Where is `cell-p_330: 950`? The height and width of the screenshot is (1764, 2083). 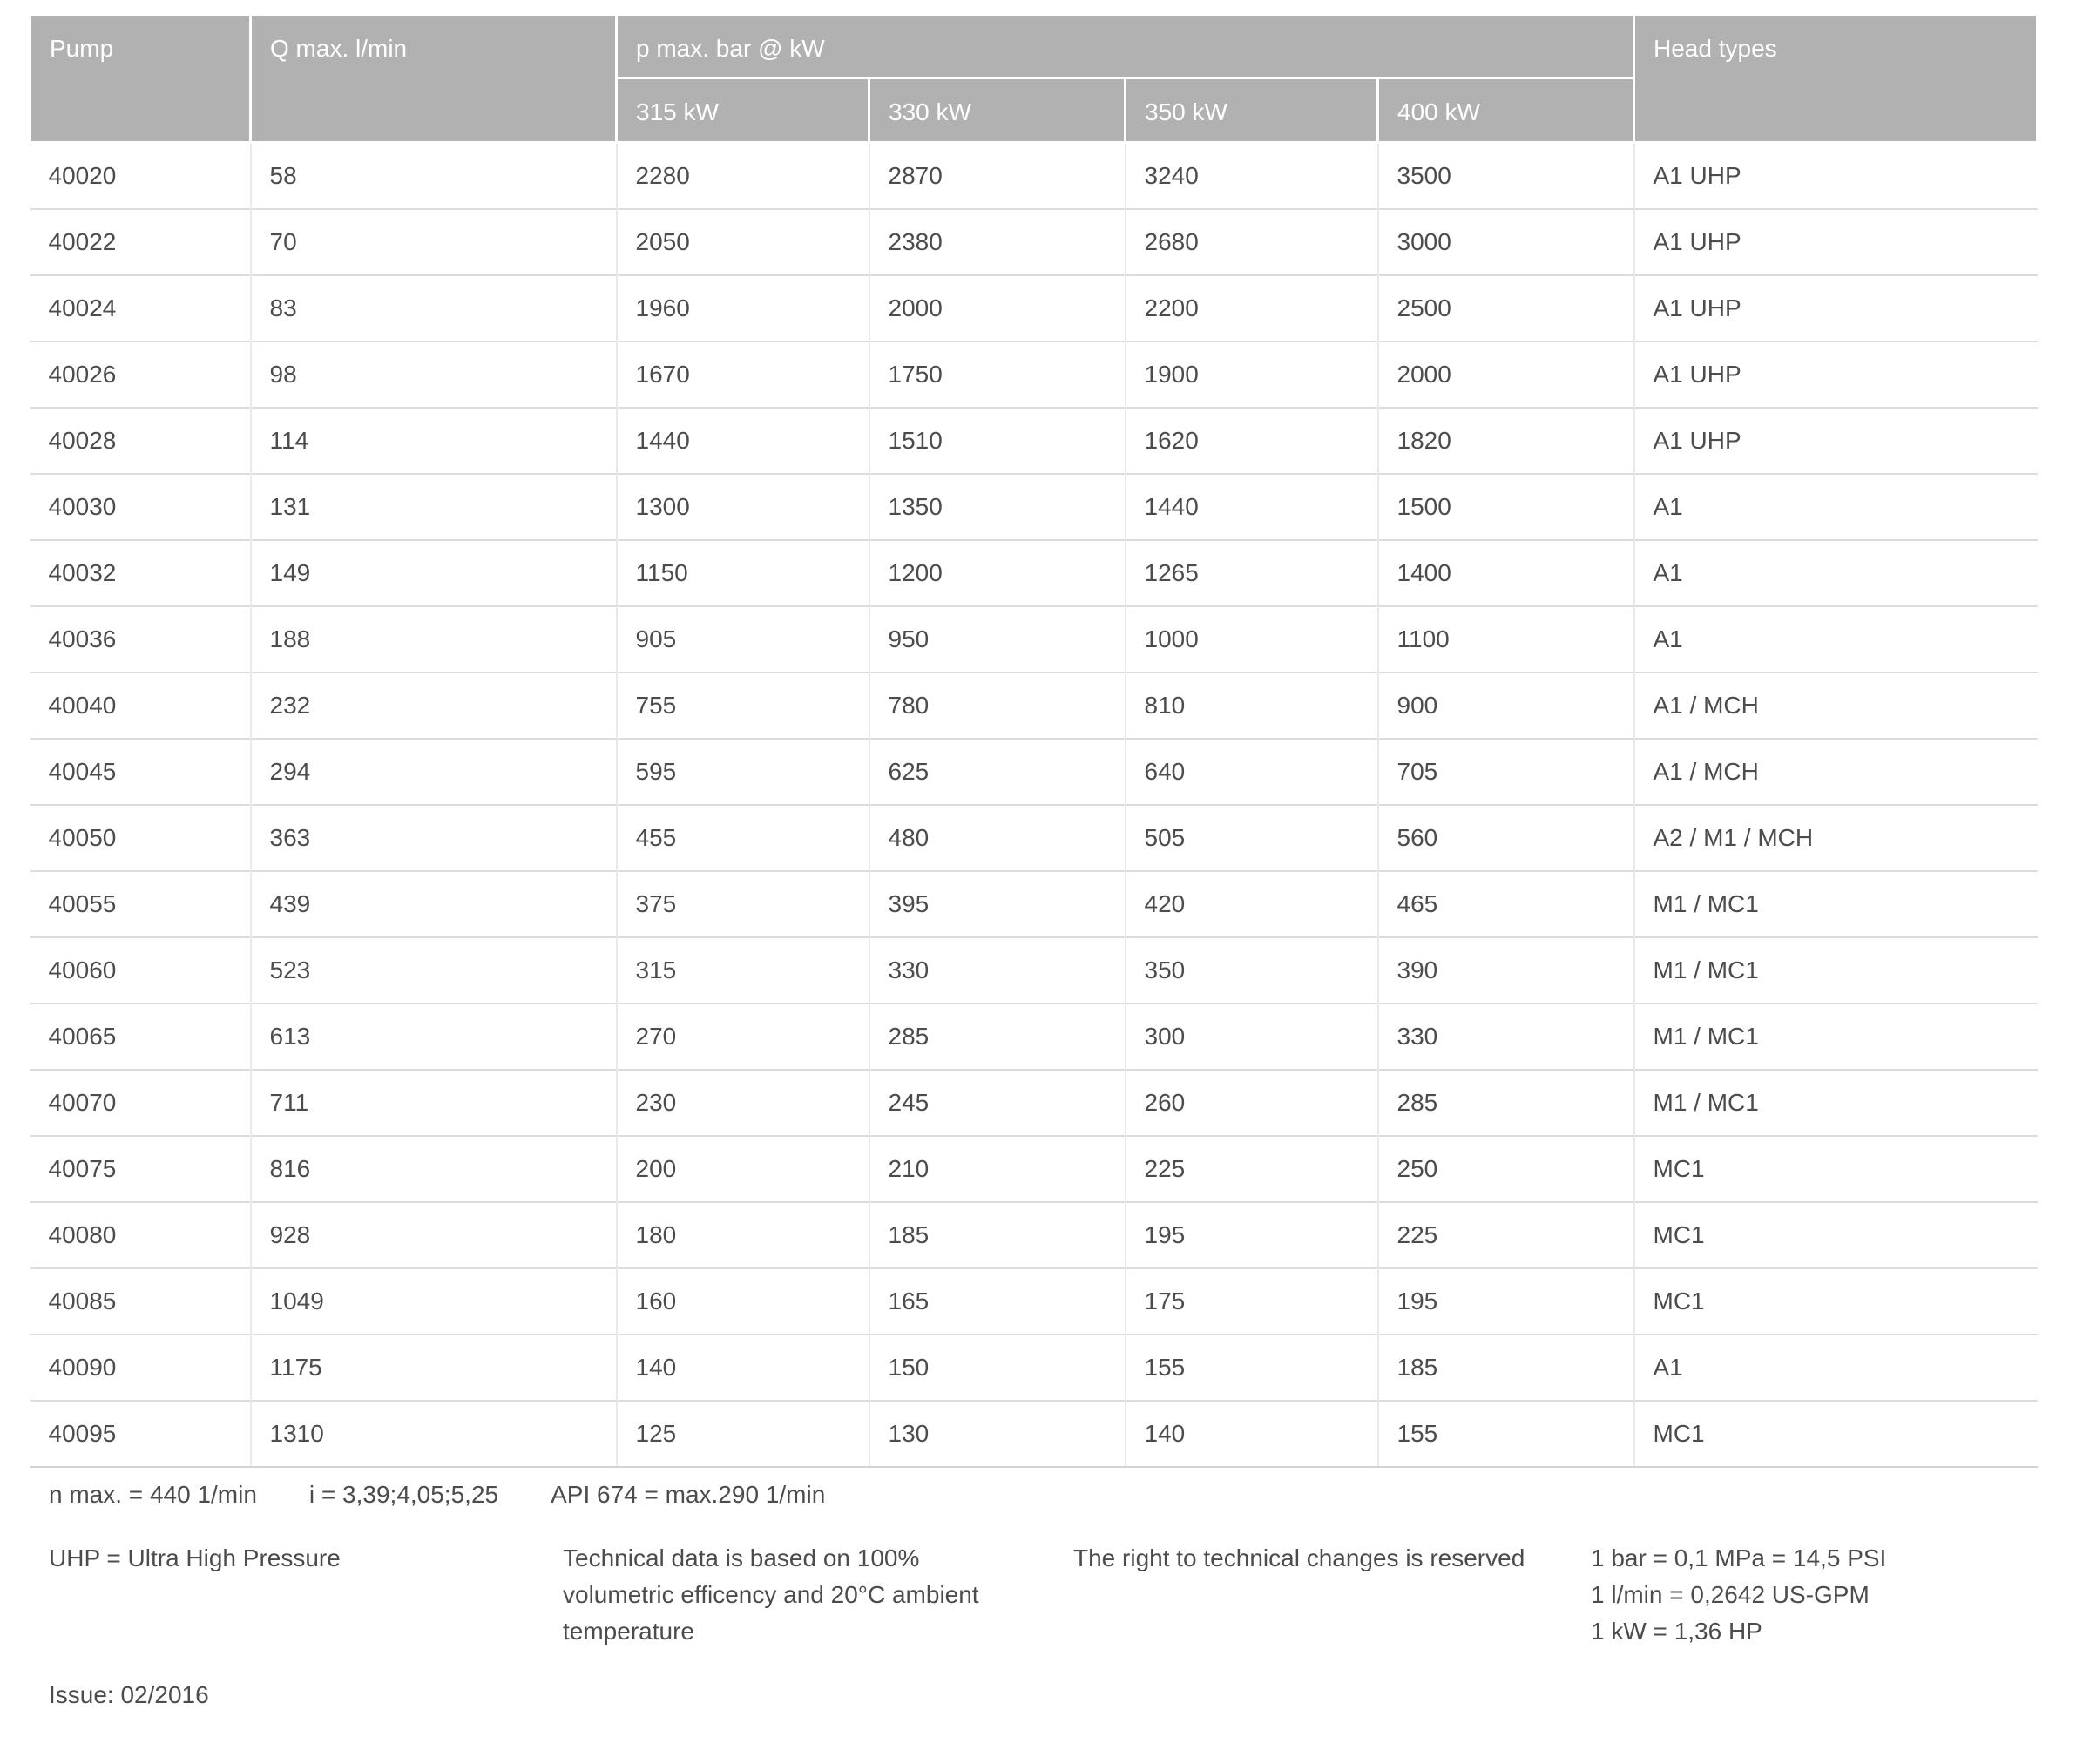
cell-p_330: 950 is located at coordinates (997, 638).